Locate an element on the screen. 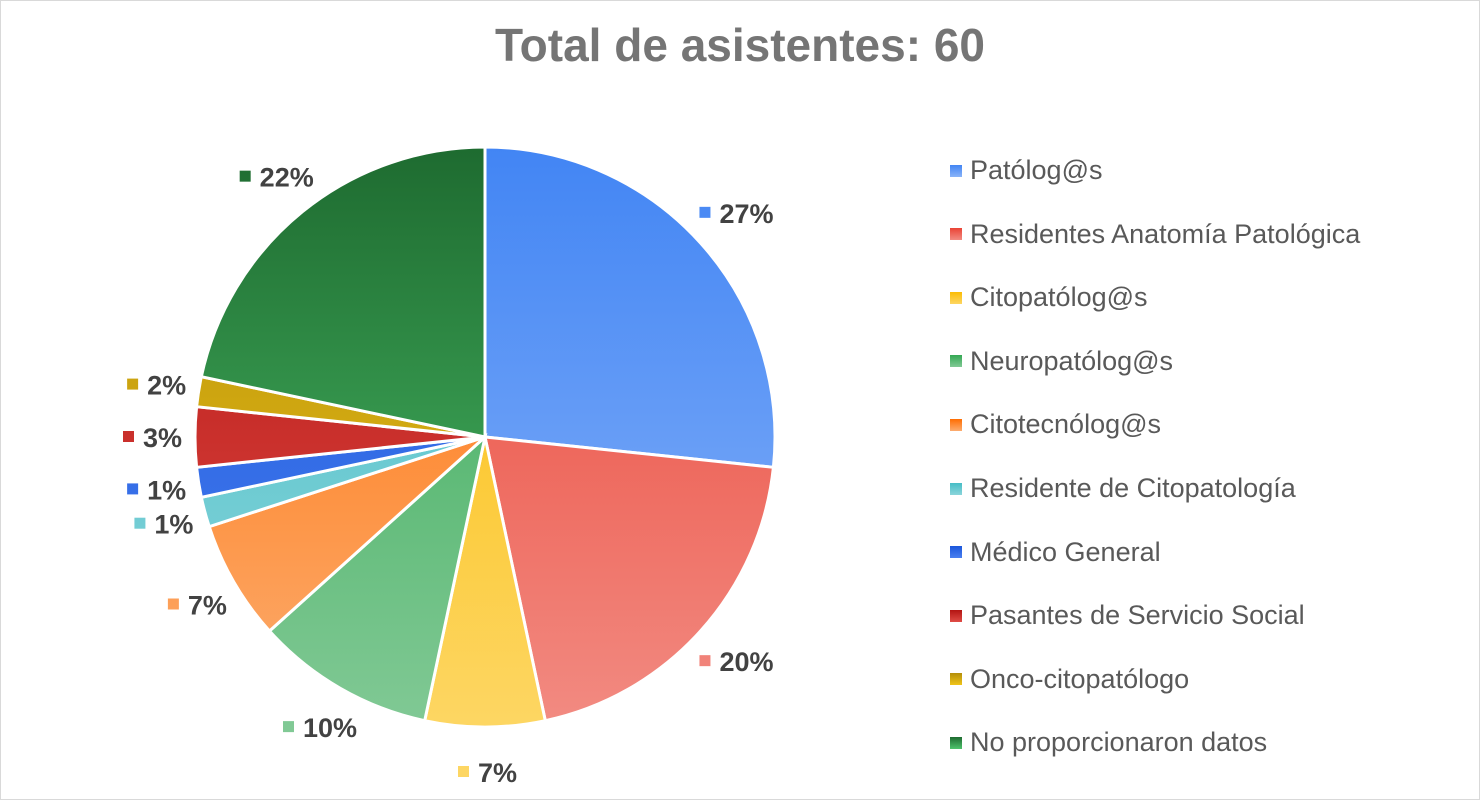  legend-label: Patólog@s is located at coordinates (1036, 170).